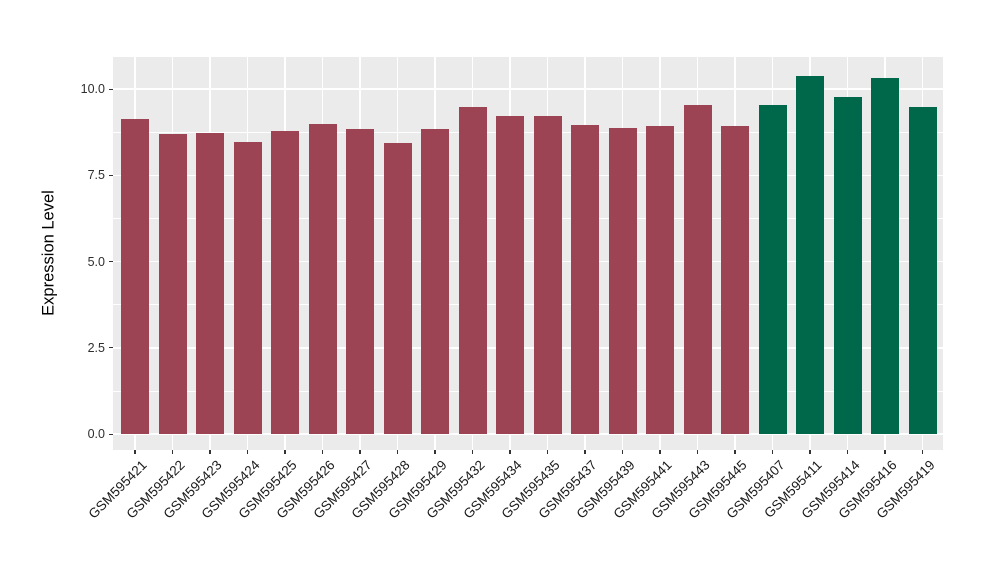  What do you see at coordinates (96, 261) in the screenshot?
I see `y-tick-label: 5.0` at bounding box center [96, 261].